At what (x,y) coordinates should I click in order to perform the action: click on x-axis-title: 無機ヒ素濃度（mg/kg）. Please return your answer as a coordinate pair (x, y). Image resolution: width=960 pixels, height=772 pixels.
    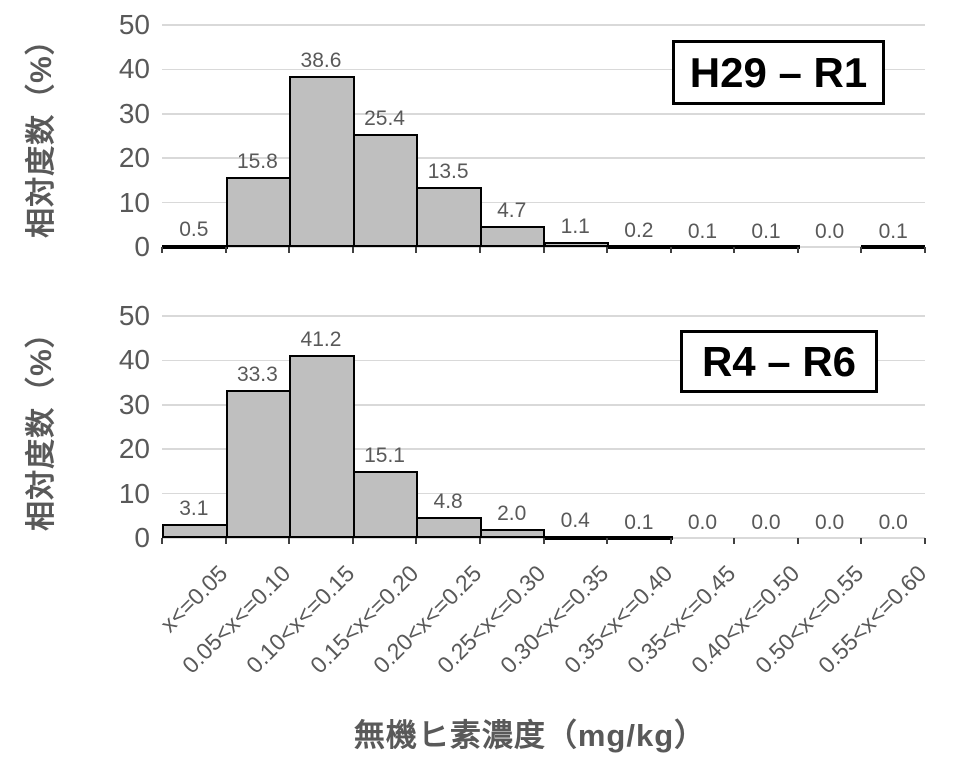
    Looking at the image, I should click on (530, 735).